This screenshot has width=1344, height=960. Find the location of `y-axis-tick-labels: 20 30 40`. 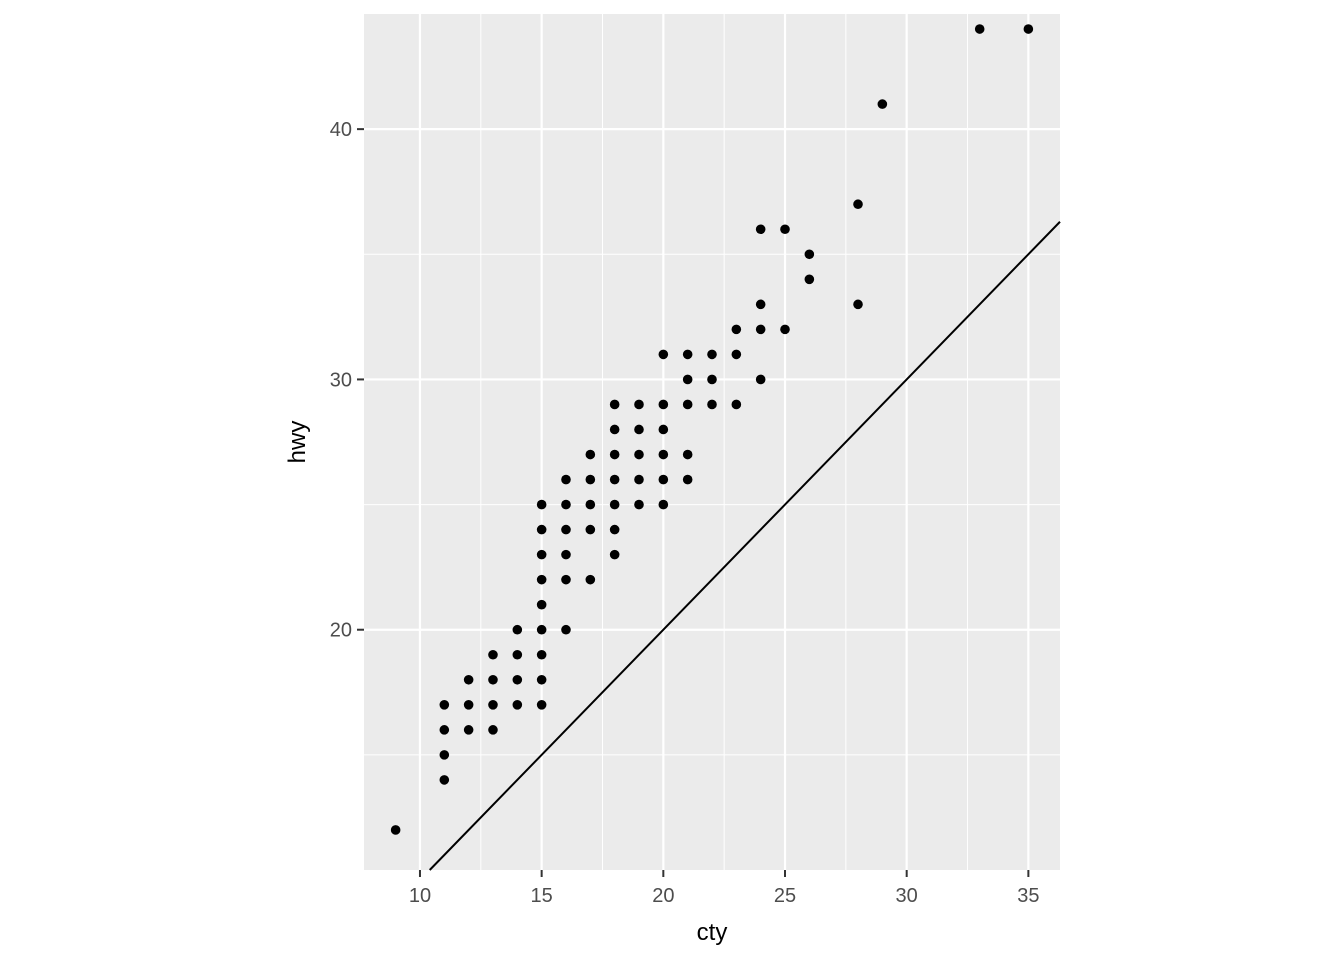

y-axis-tick-labels: 20 30 40 is located at coordinates (341, 380).